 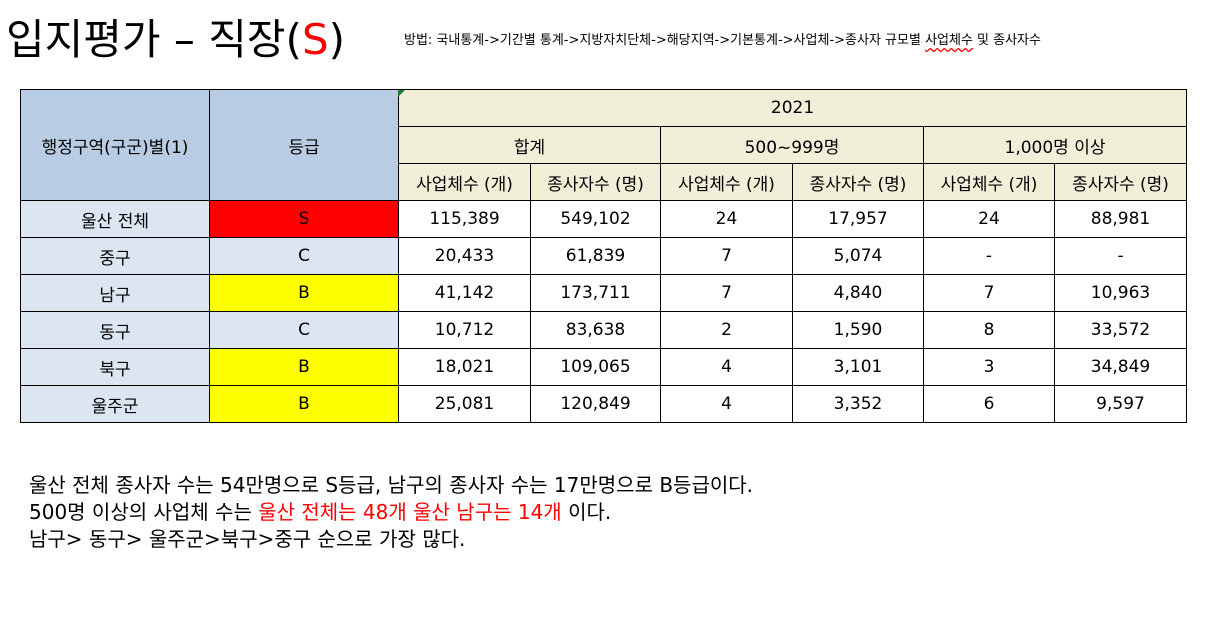 What do you see at coordinates (858, 330) in the screenshot?
I see `value-cell: 1,590` at bounding box center [858, 330].